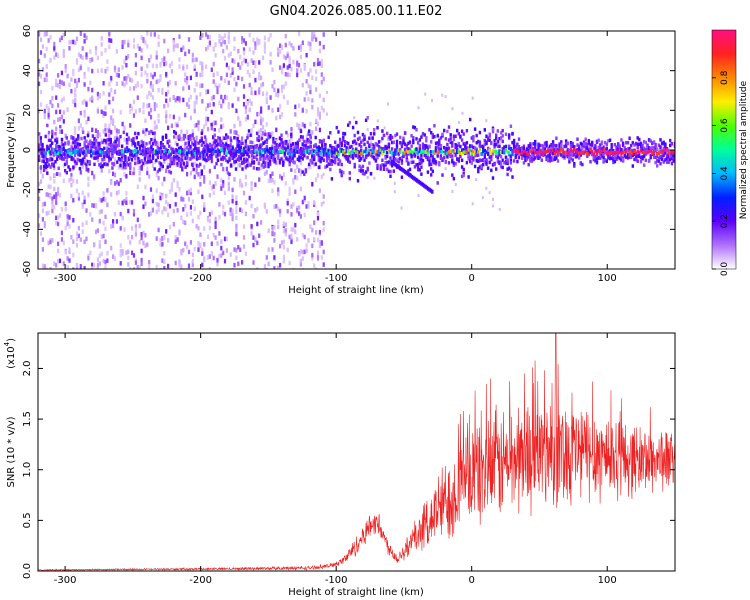  What do you see at coordinates (472, 278) in the screenshot?
I see `spectrogram-x-tick-label: 0` at bounding box center [472, 278].